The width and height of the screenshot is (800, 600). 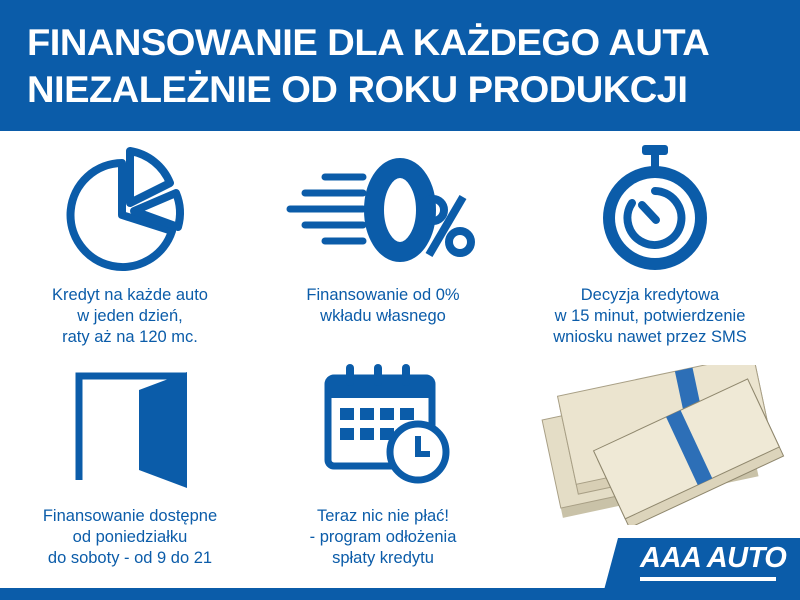 I want to click on caption-line: wkładu własnego, so click(x=383, y=316).